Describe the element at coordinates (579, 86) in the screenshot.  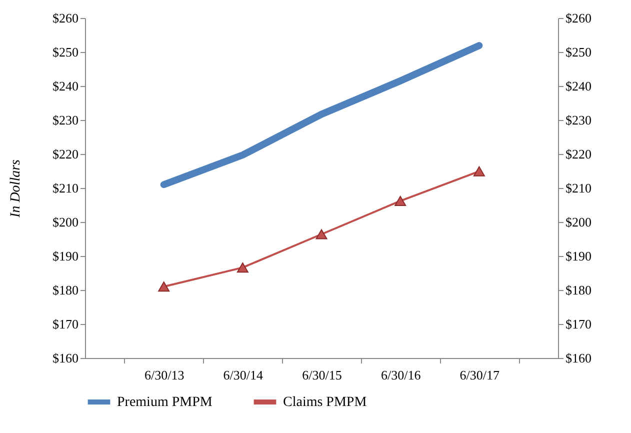
I see `y2-tick-label: $240` at that location.